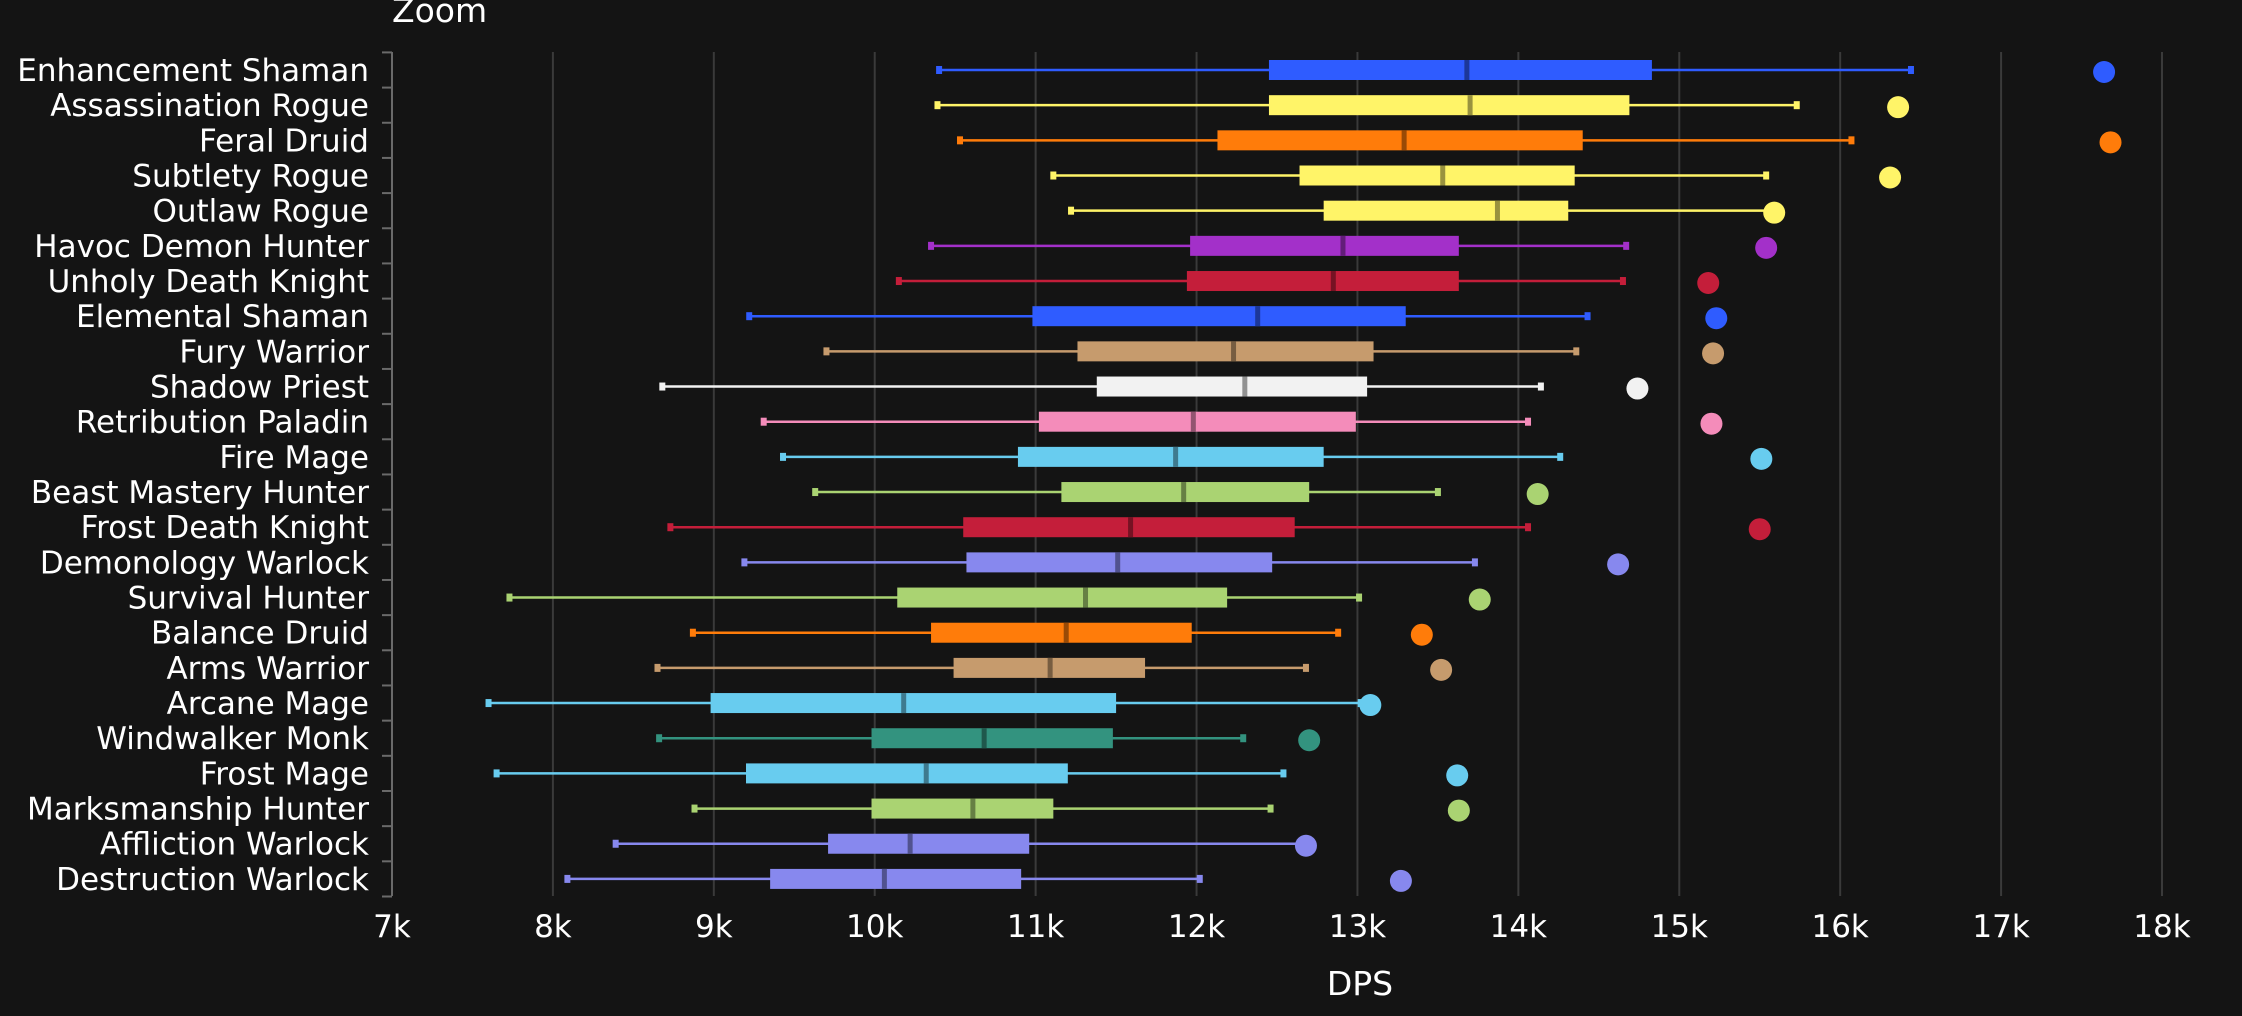 Image resolution: width=2242 pixels, height=1016 pixels. I want to click on spec-label: Marksmanship Hunter, so click(198, 810).